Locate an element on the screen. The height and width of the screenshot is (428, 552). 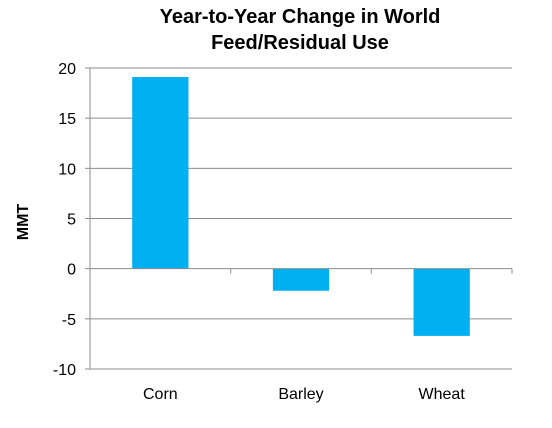
x-tick-labels: Corn Barley Wheat is located at coordinates (304, 394).